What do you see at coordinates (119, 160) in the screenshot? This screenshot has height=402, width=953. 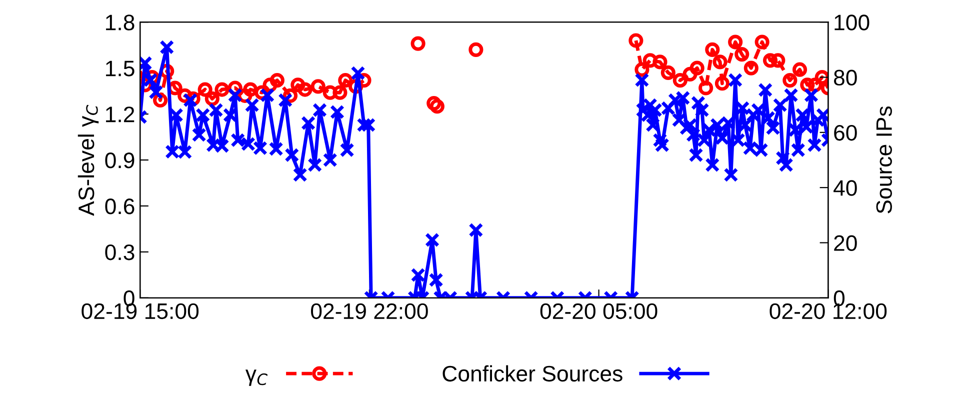 I see `y-tick-label: 0.9` at bounding box center [119, 160].